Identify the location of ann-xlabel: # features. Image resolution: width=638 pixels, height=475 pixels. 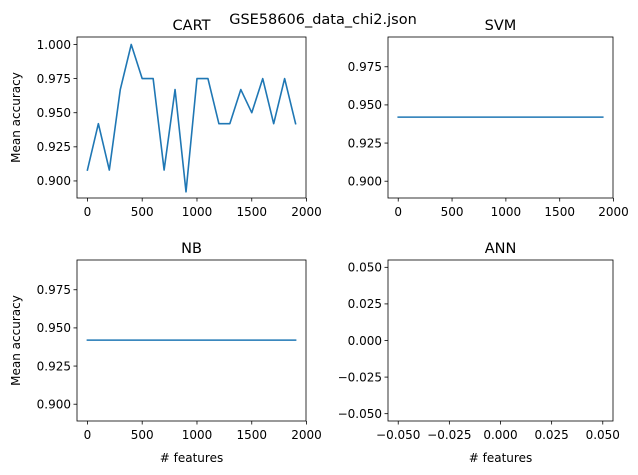
(500, 458).